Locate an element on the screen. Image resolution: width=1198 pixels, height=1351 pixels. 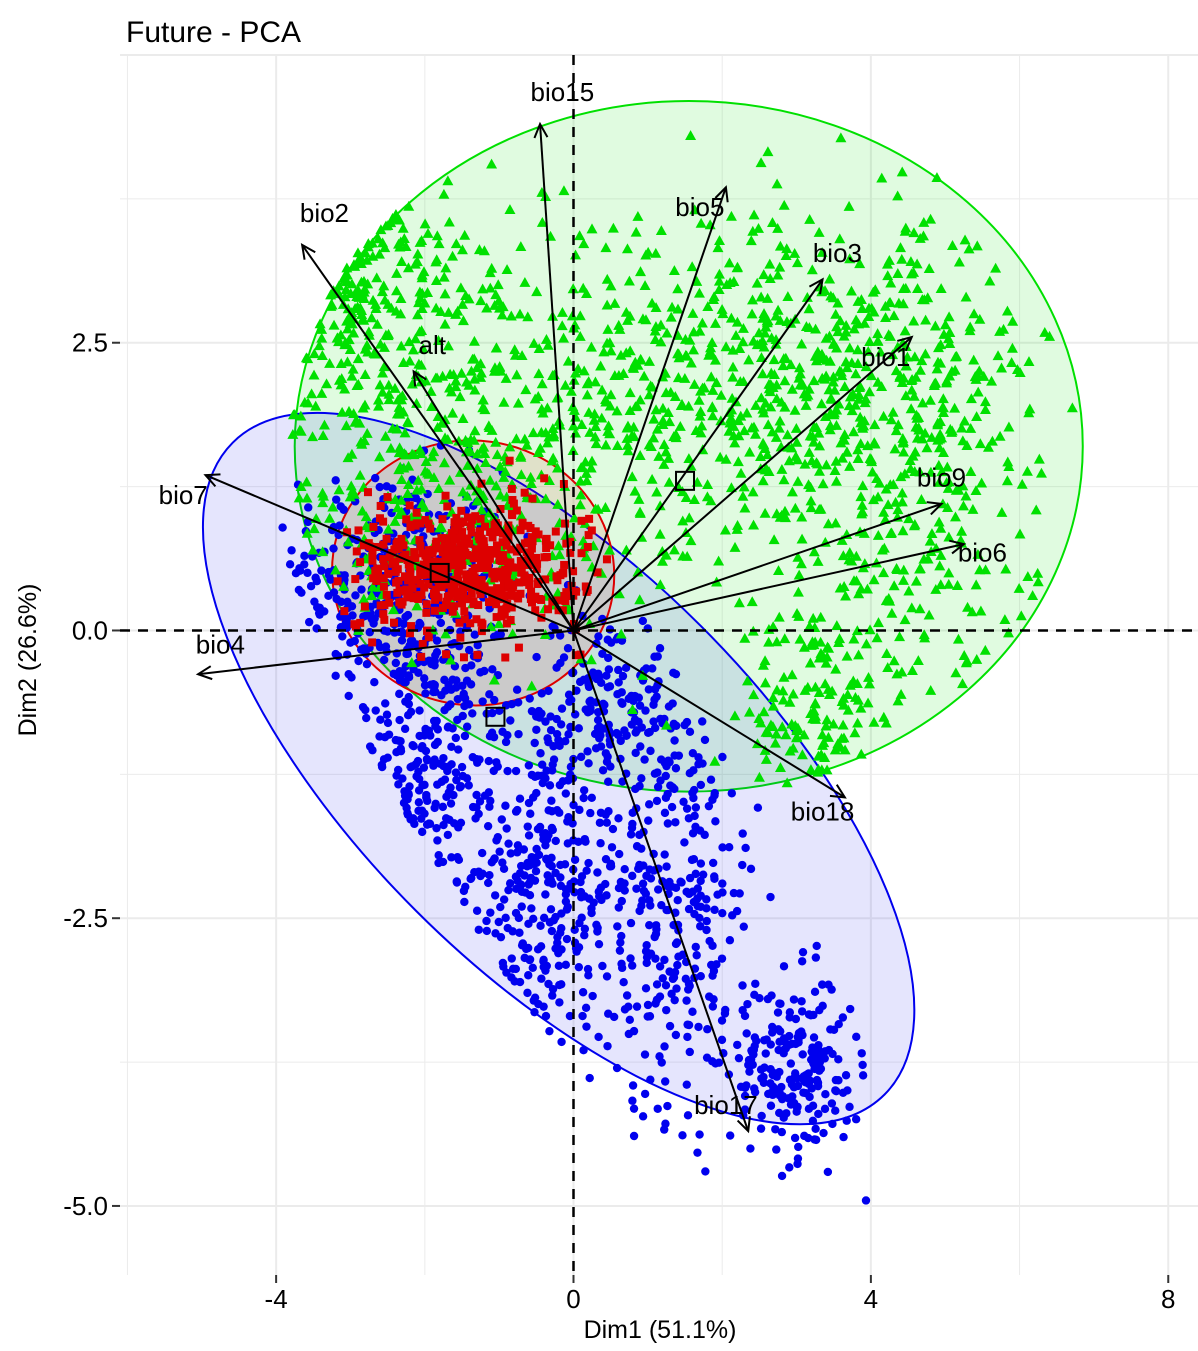
x-tick-label: 0 is located at coordinates (573, 1299).